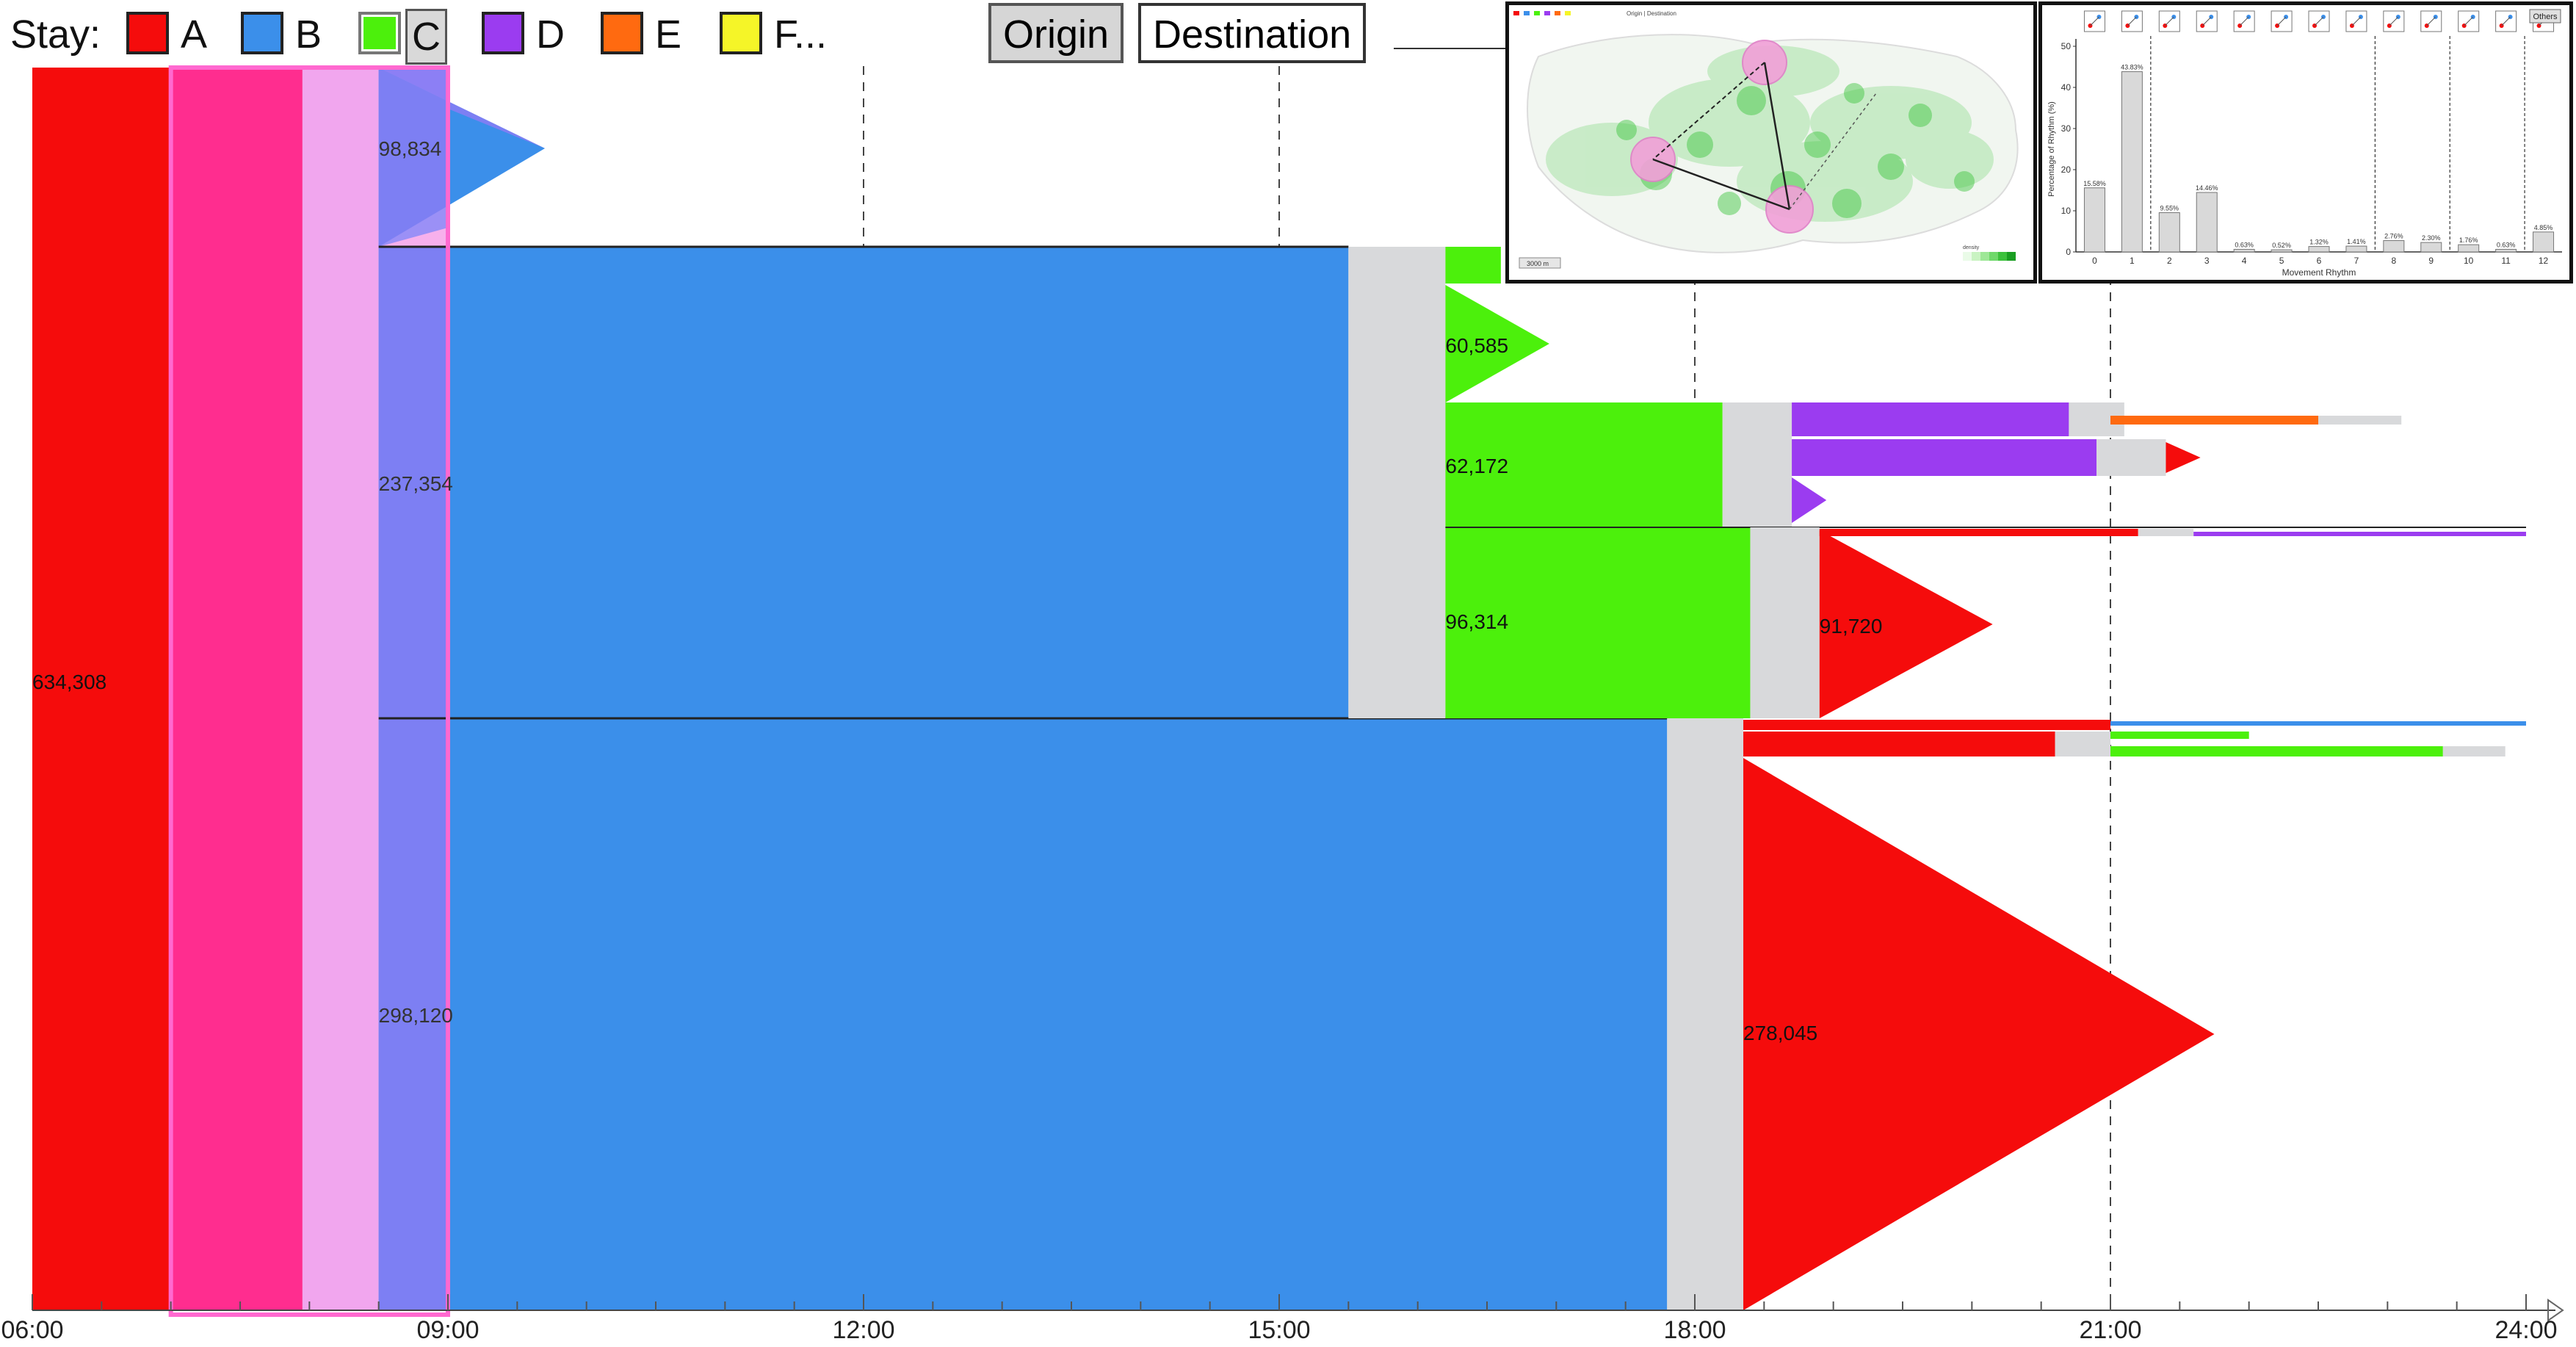 Image resolution: width=2576 pixels, height=1347 pixels. I want to click on legend-label-a: A, so click(194, 34).